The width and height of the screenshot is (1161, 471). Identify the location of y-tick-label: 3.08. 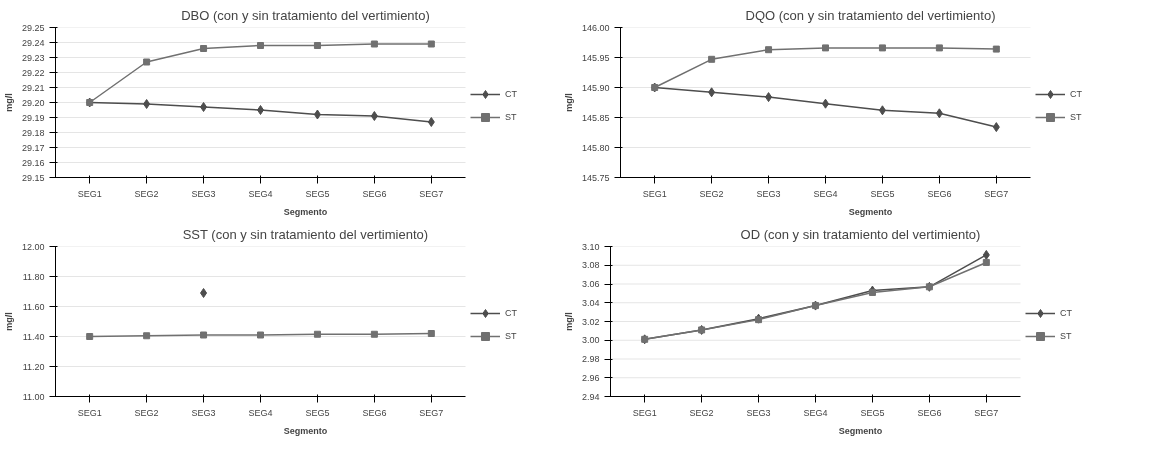
(590, 265).